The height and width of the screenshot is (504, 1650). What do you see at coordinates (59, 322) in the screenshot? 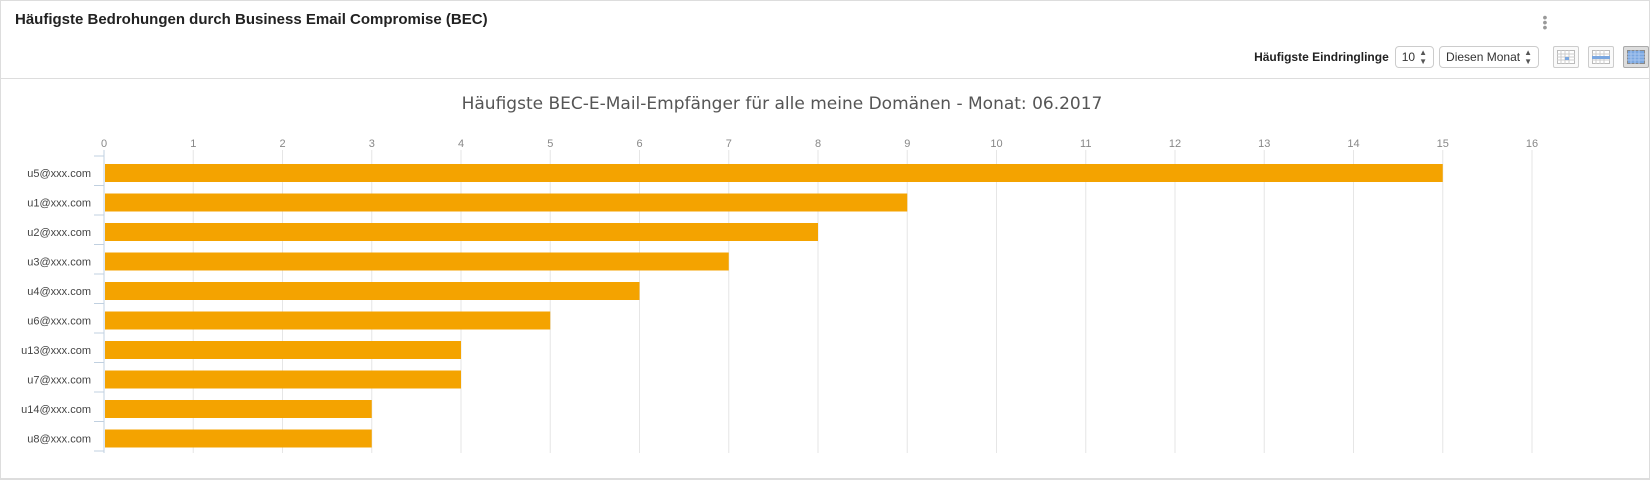
I see `y-category-label: u6@xxx.com` at bounding box center [59, 322].